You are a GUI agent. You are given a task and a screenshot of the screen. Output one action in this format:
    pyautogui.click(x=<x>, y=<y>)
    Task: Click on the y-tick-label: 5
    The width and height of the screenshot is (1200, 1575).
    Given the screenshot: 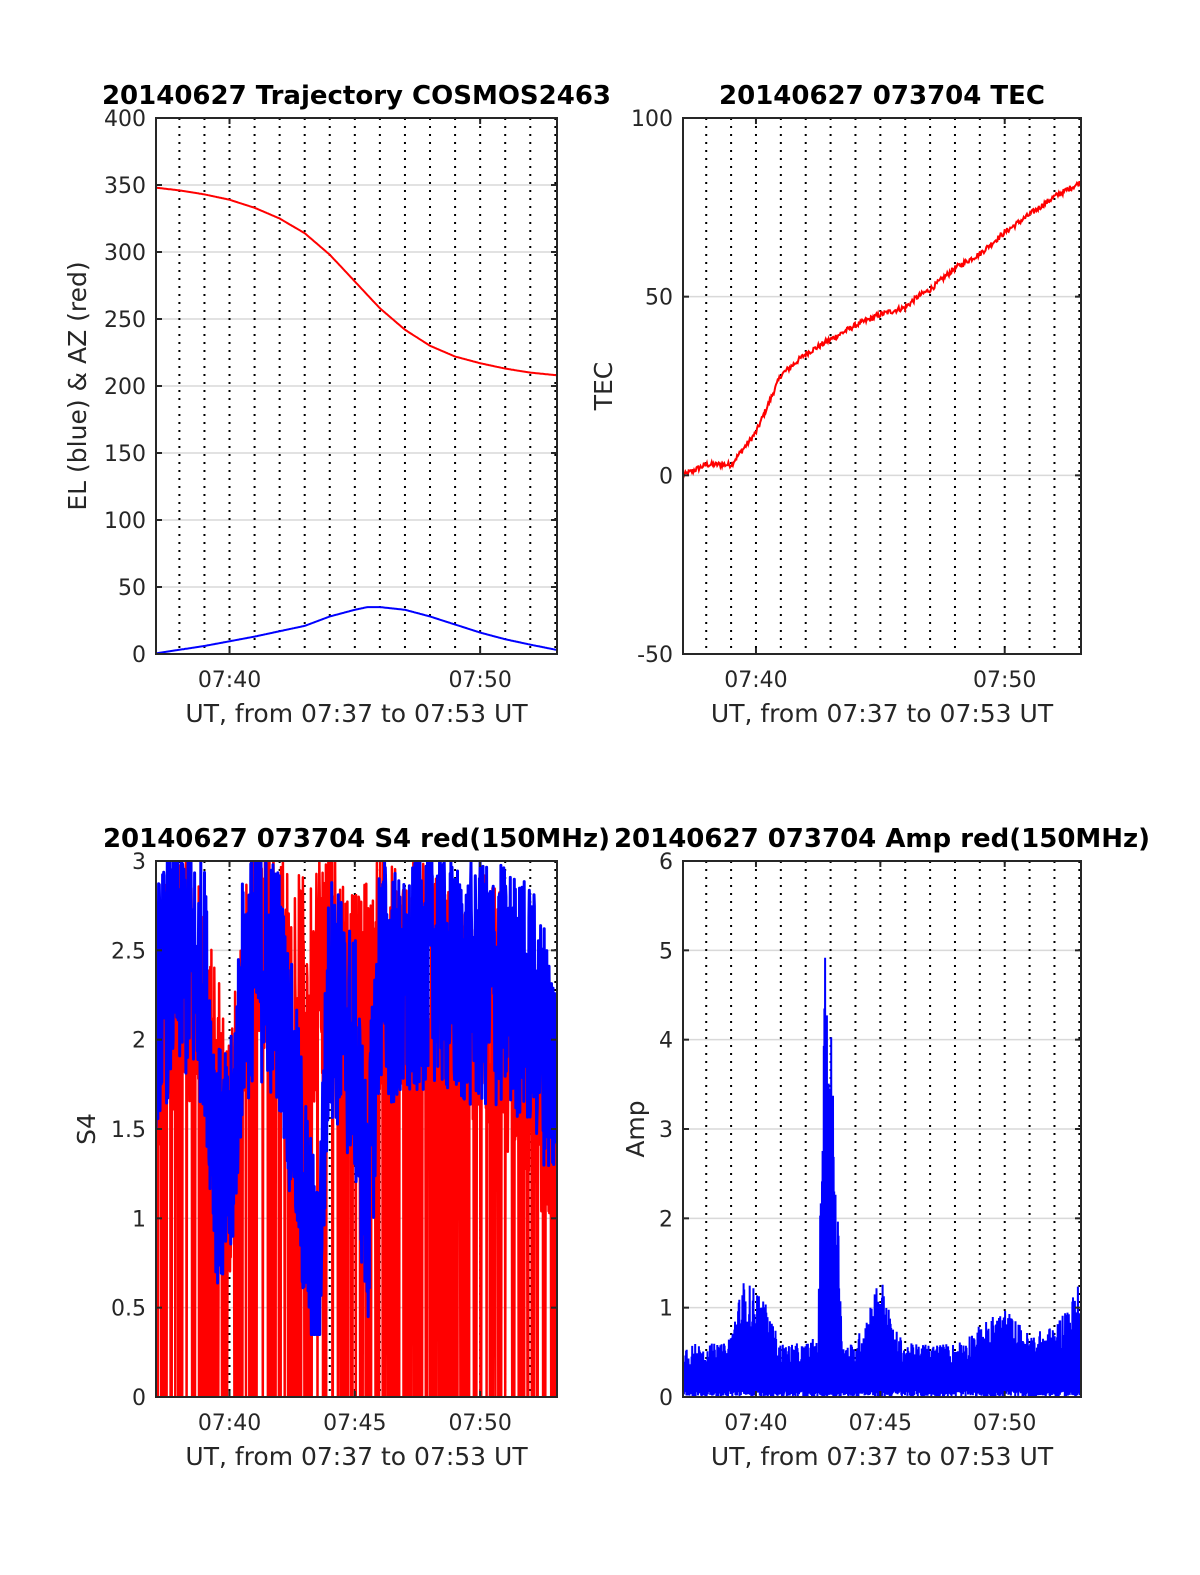 What is the action you would take?
    pyautogui.click(x=666, y=951)
    